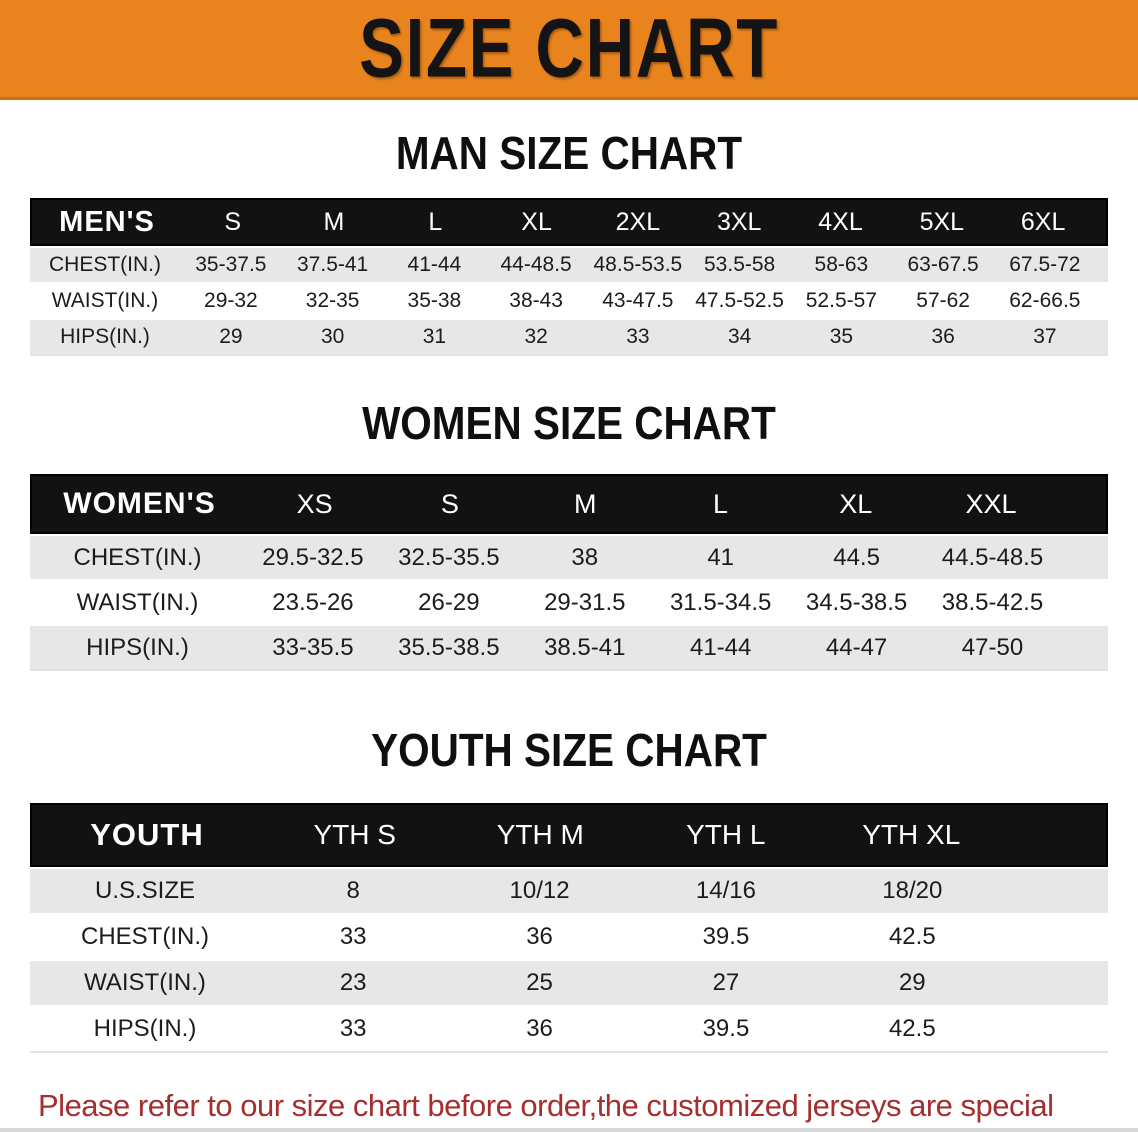  What do you see at coordinates (585, 647) in the screenshot?
I see `measure-value: 38.5-41` at bounding box center [585, 647].